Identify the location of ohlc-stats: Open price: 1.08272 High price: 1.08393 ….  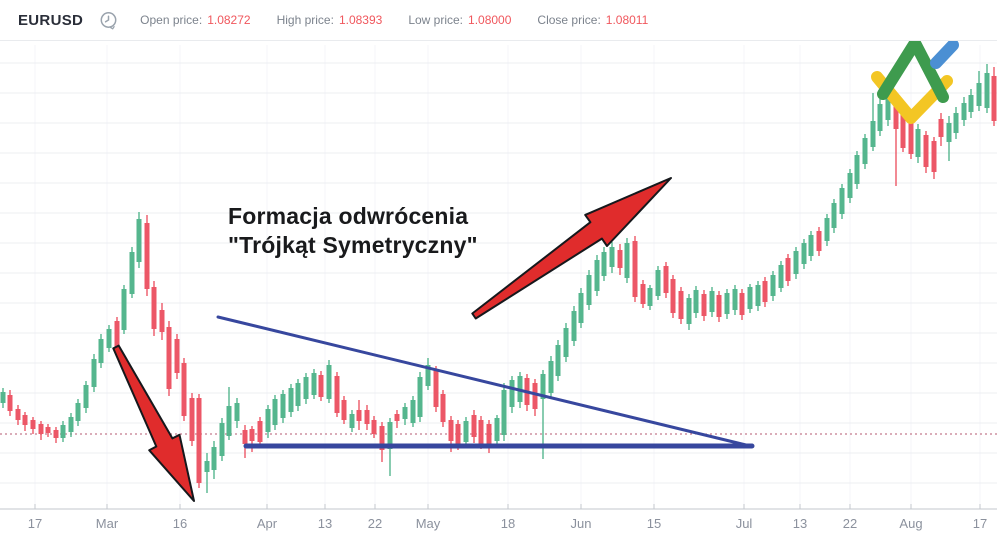
(394, 20).